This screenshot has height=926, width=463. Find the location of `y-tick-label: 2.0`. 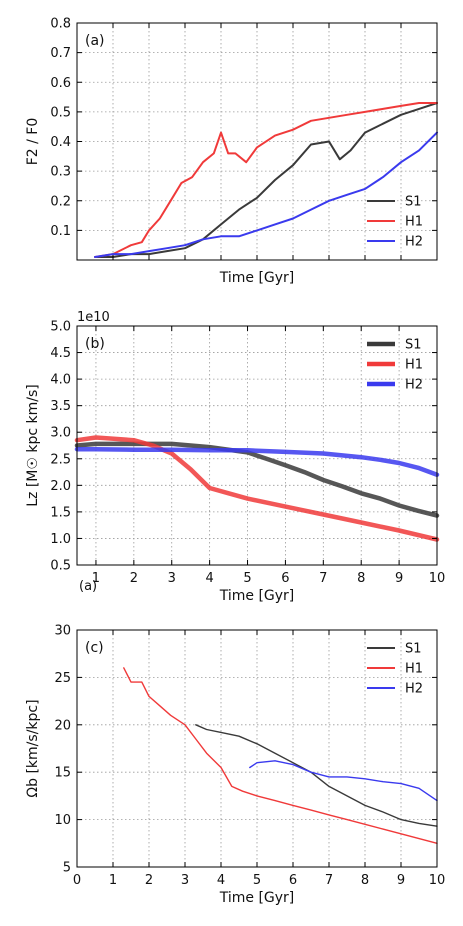

y-tick-label: 2.0 is located at coordinates (60, 486).